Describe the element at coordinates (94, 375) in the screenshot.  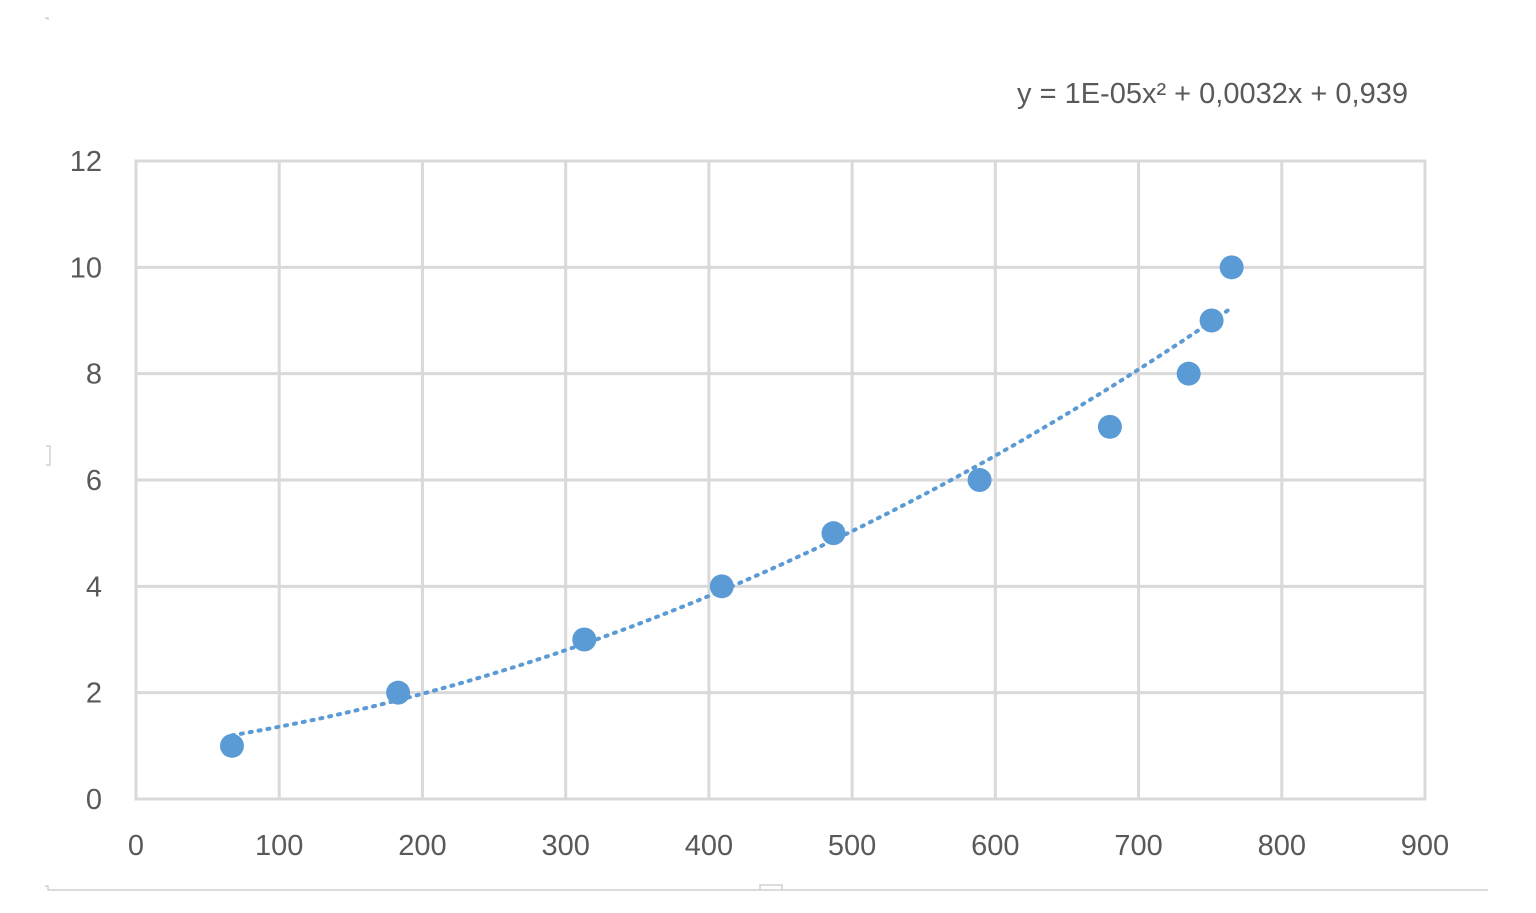
I see `y-tick-label: 8` at that location.